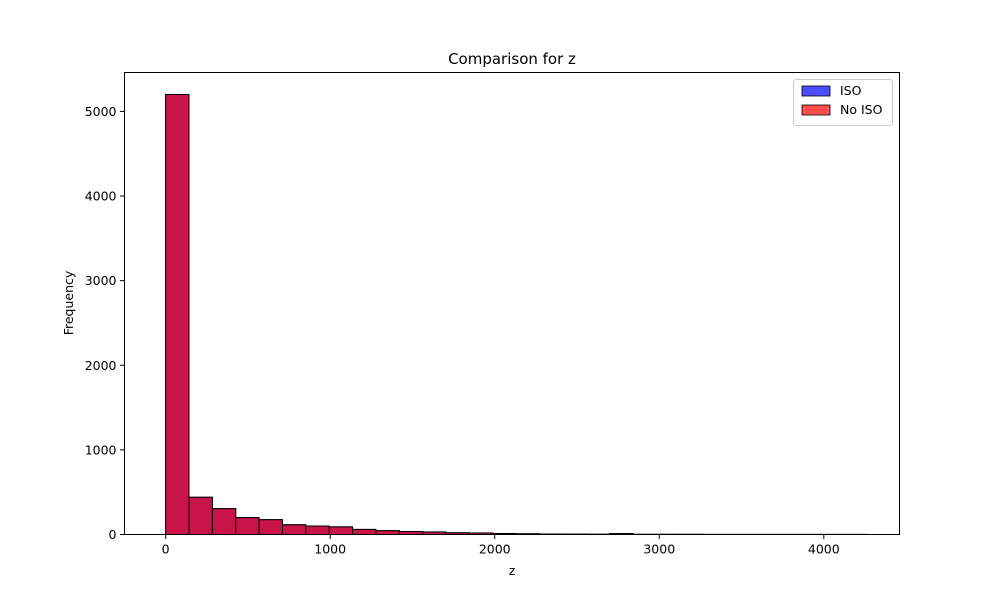  What do you see at coordinates (824, 549) in the screenshot?
I see `x-tick-label: 4000` at bounding box center [824, 549].